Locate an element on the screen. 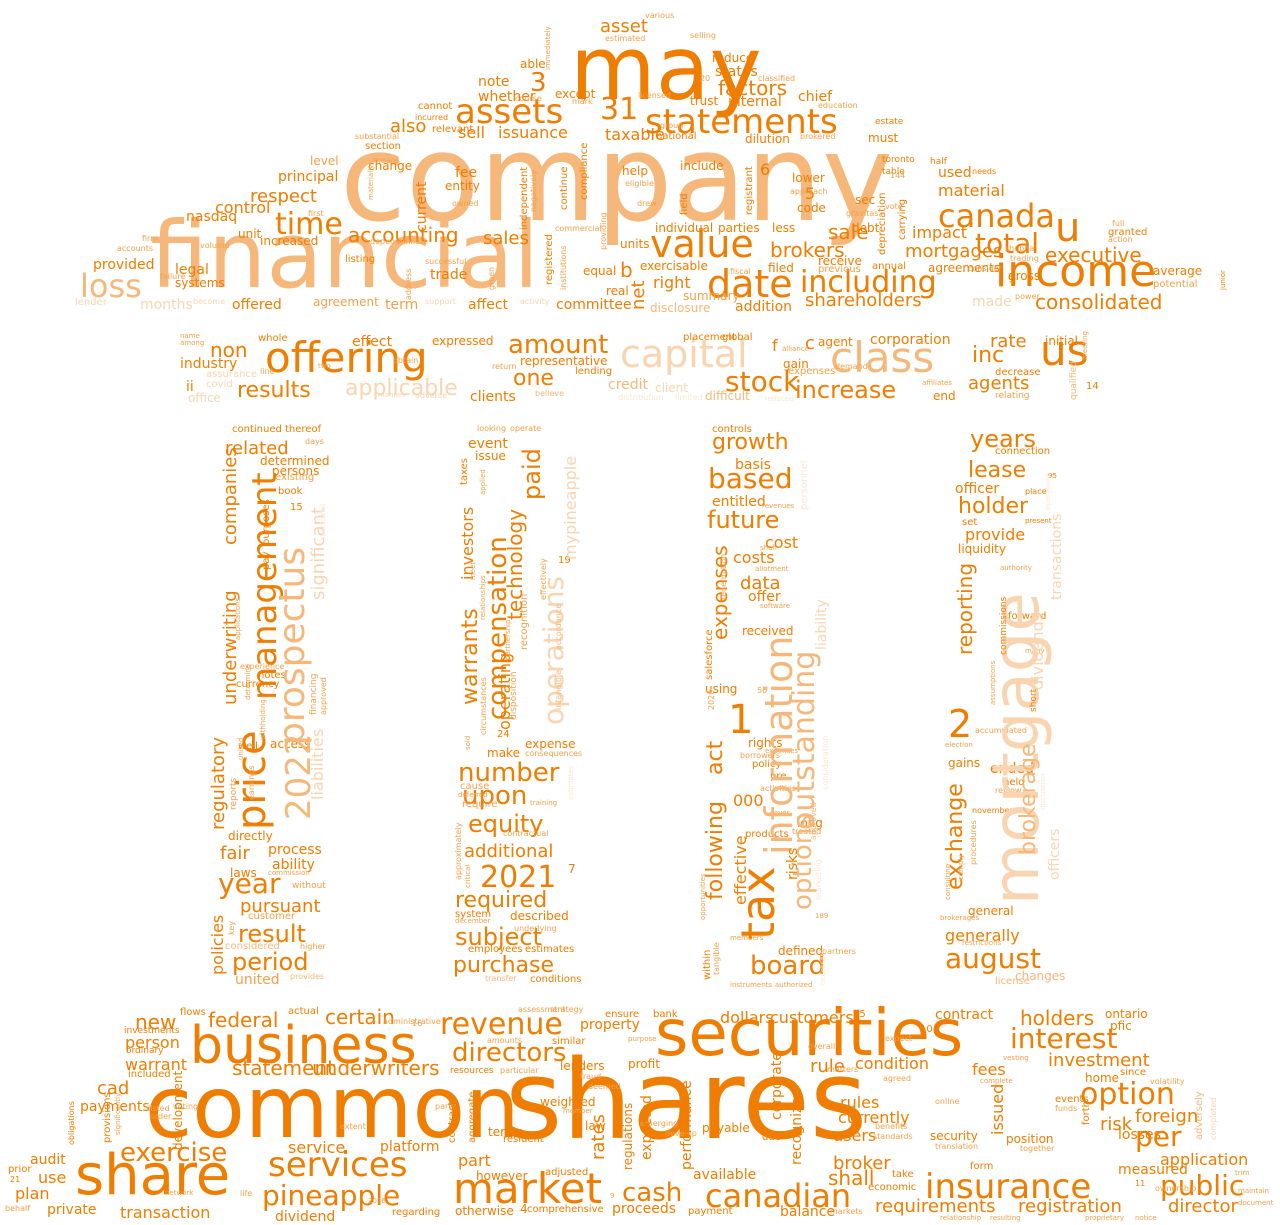 This screenshot has height=1225, width=1280. cloud-word: note is located at coordinates (494, 82).